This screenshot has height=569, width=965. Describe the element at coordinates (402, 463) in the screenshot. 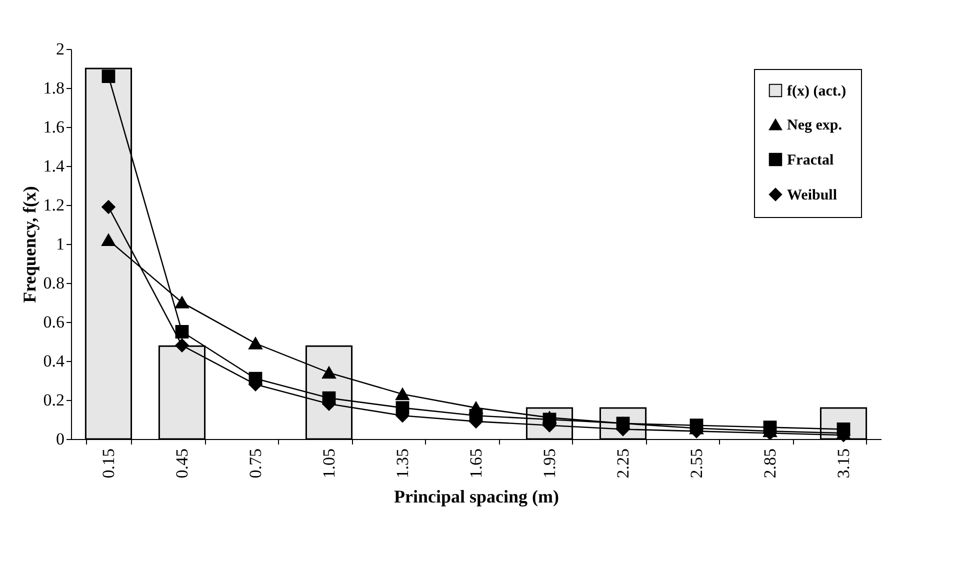

I see `x-tick-label: 1.35` at that location.